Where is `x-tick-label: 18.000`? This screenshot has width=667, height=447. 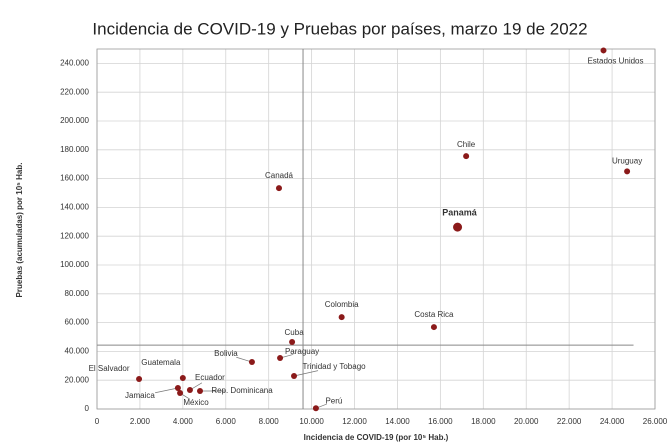 x-tick-label: 18.000 is located at coordinates (483, 421).